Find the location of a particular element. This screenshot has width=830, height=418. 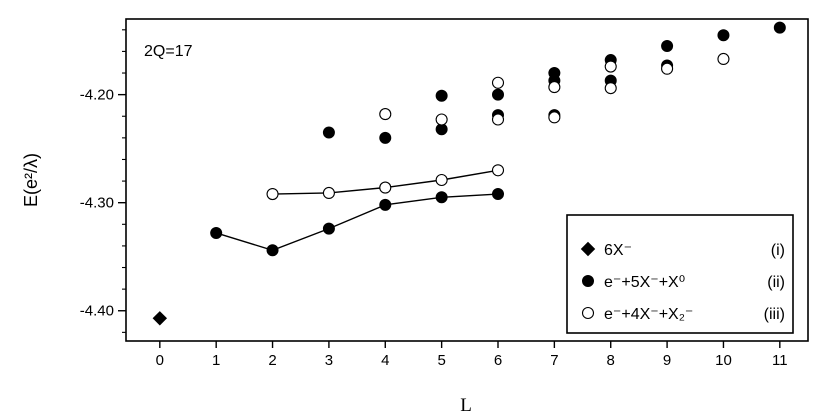

x-tick-label: 7 is located at coordinates (554, 360).